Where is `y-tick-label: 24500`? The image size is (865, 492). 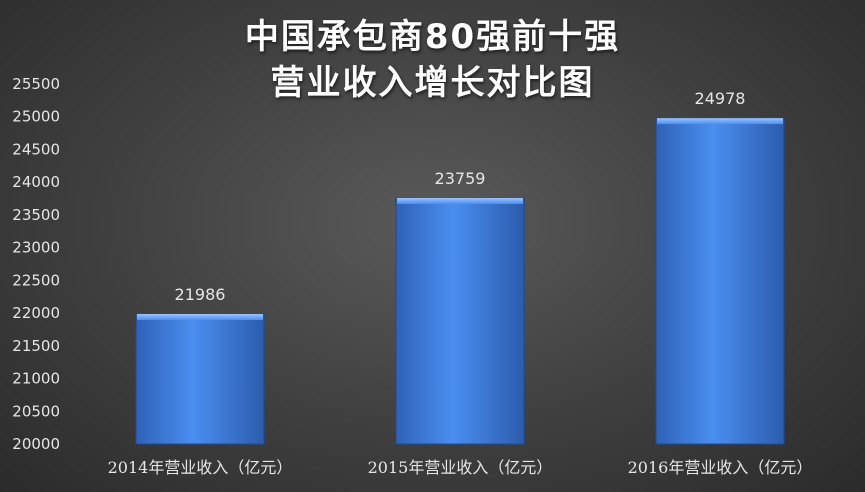
y-tick-label: 24500 is located at coordinates (36, 149).